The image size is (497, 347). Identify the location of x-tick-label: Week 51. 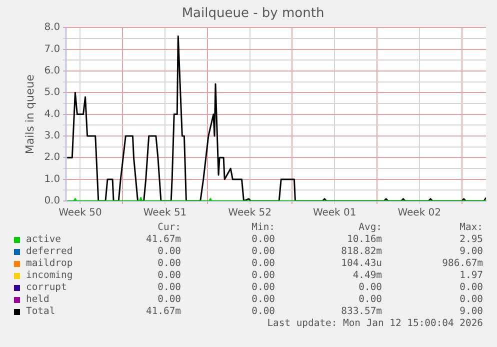
(165, 213).